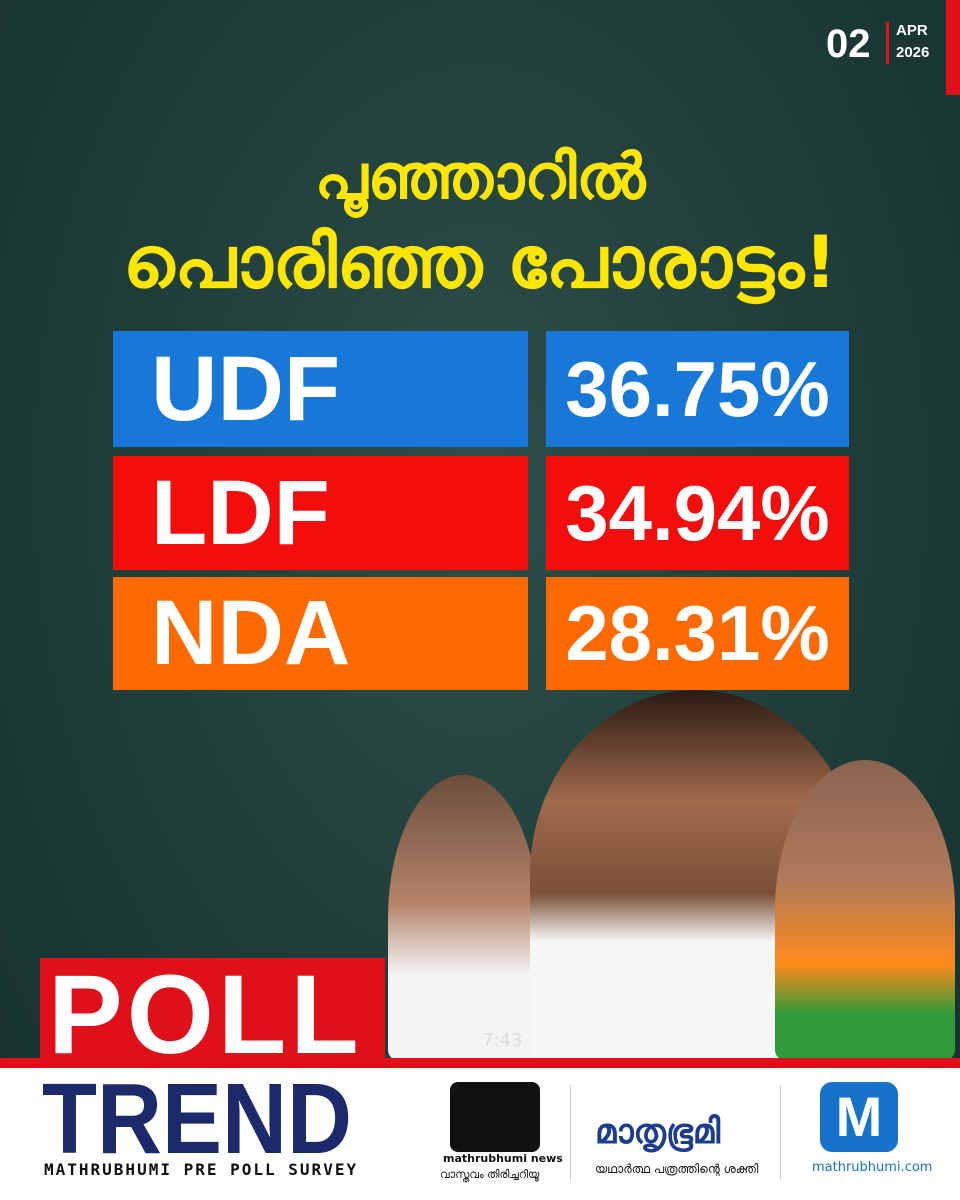  I want to click on party-label: LDF, so click(320, 513).